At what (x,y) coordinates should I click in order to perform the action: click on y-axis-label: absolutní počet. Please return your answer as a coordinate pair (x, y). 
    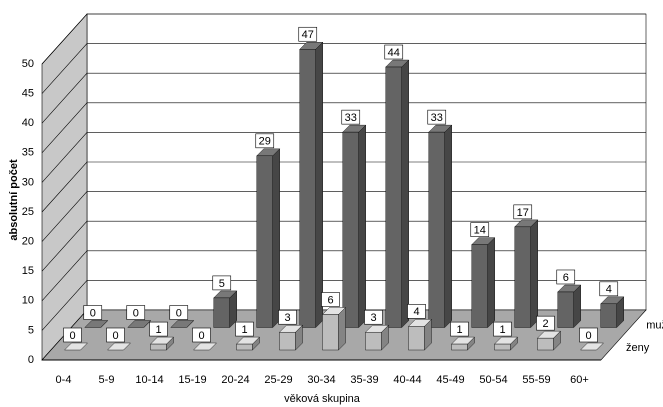
    Looking at the image, I should click on (14, 200).